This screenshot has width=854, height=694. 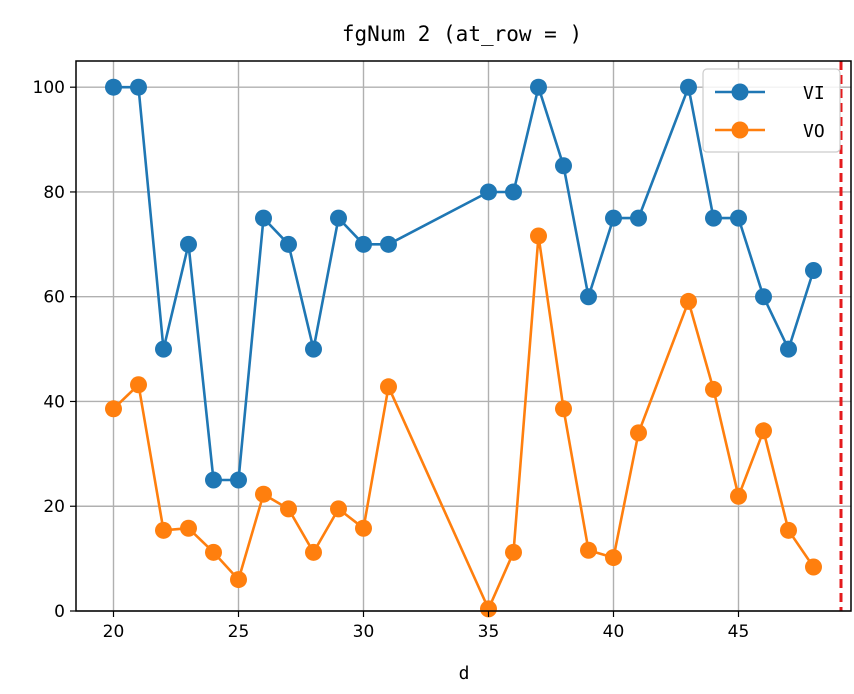 I want to click on y-tick-label: 80, so click(x=54, y=193).